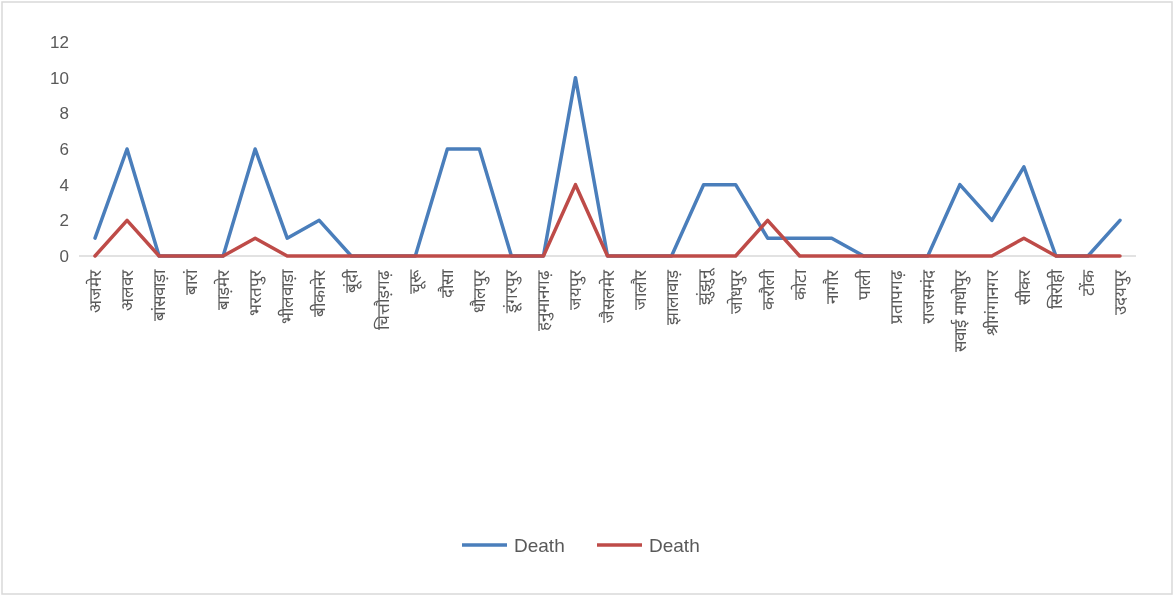  I want to click on x-tick-label: श्रीगंगानगर, so click(991, 302).